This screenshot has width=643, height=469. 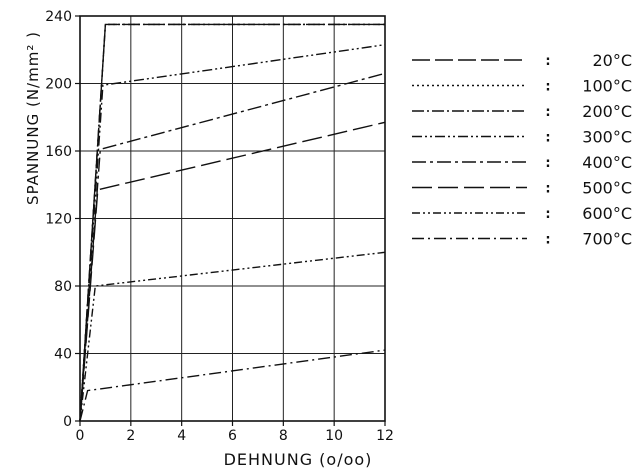 I want to click on legend-label: 20°C, so click(x=612, y=60).